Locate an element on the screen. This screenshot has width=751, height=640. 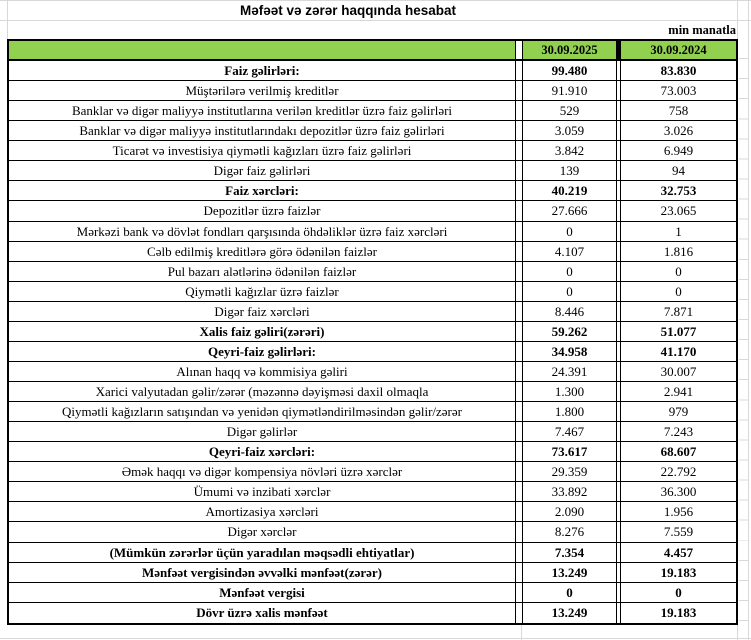
row-label-cell: Digər faiz gəlirləri is located at coordinates (262, 171).